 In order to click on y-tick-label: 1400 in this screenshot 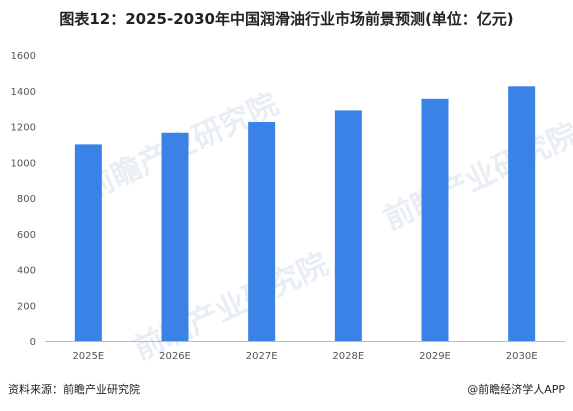, I will do `click(23, 92)`.